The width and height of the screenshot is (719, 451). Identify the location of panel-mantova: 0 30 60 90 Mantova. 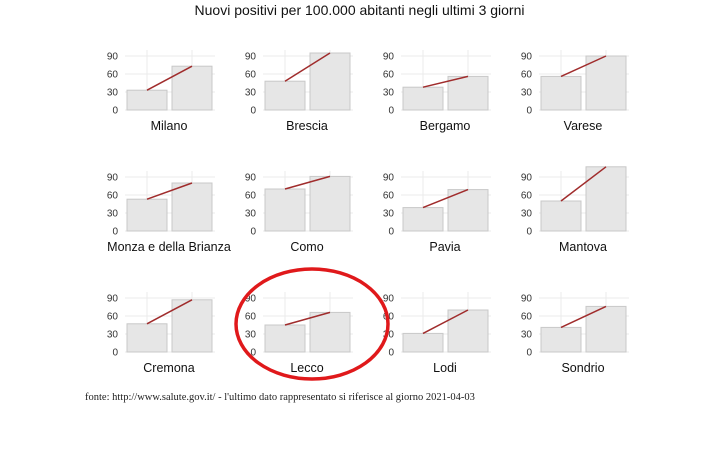
(575, 210).